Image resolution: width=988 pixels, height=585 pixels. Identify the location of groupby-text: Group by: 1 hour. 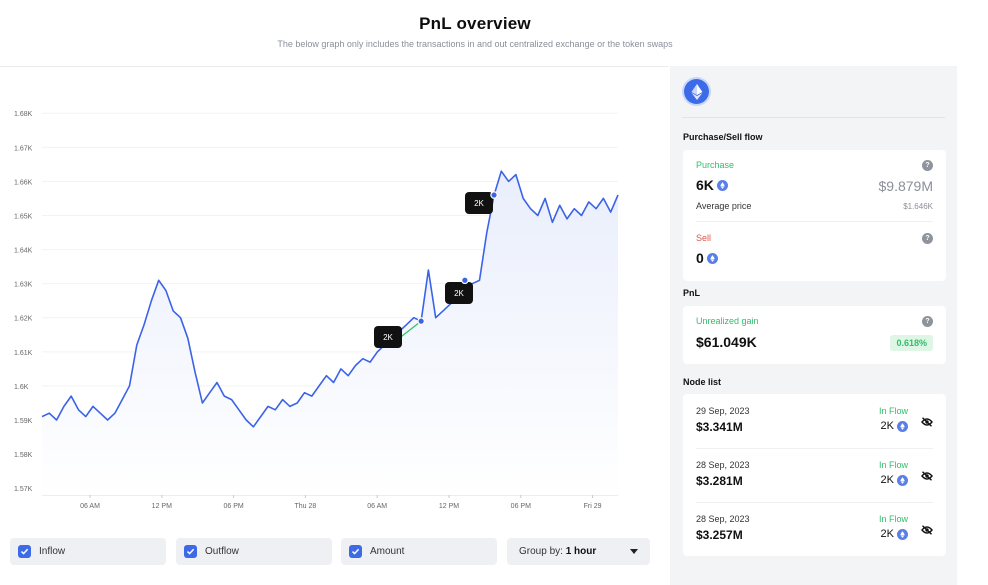
(557, 551).